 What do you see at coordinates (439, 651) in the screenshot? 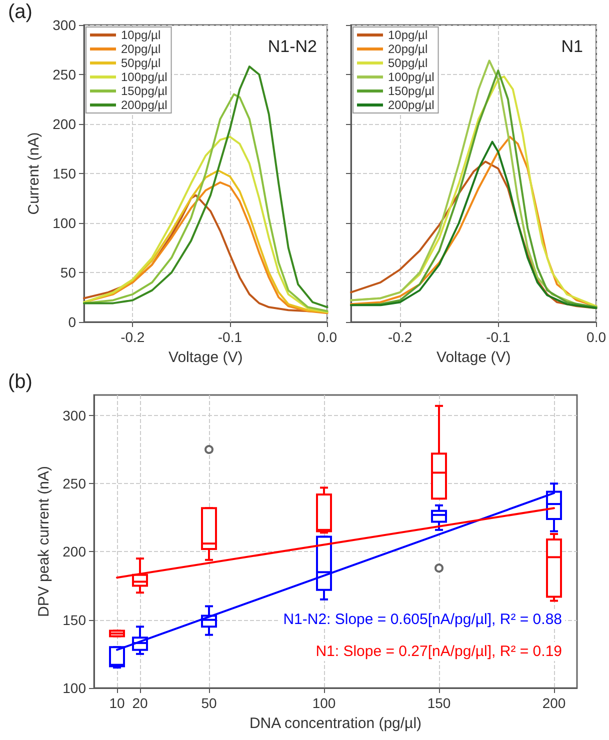
I see `annotation: N1: Slope = 0.27[nA/pg/µl], R² = 0.19` at bounding box center [439, 651].